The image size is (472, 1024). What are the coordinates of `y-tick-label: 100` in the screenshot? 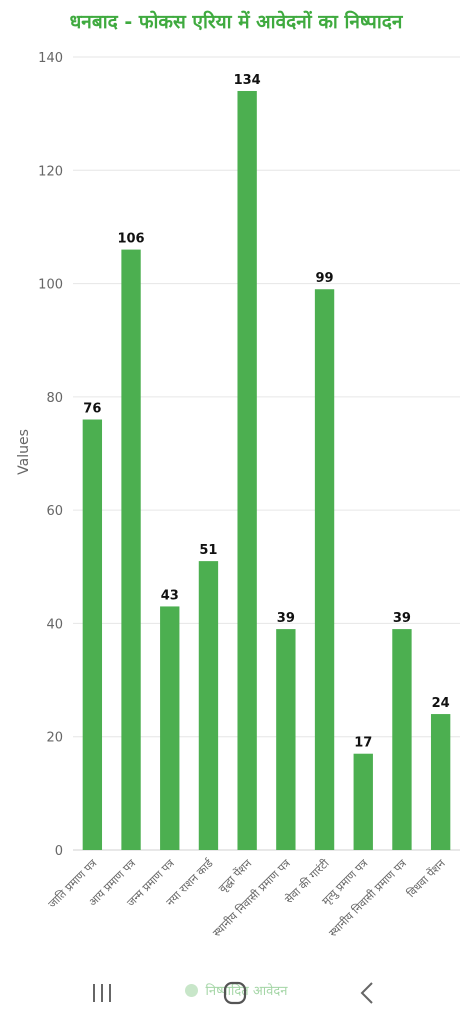 It's located at (50, 285).